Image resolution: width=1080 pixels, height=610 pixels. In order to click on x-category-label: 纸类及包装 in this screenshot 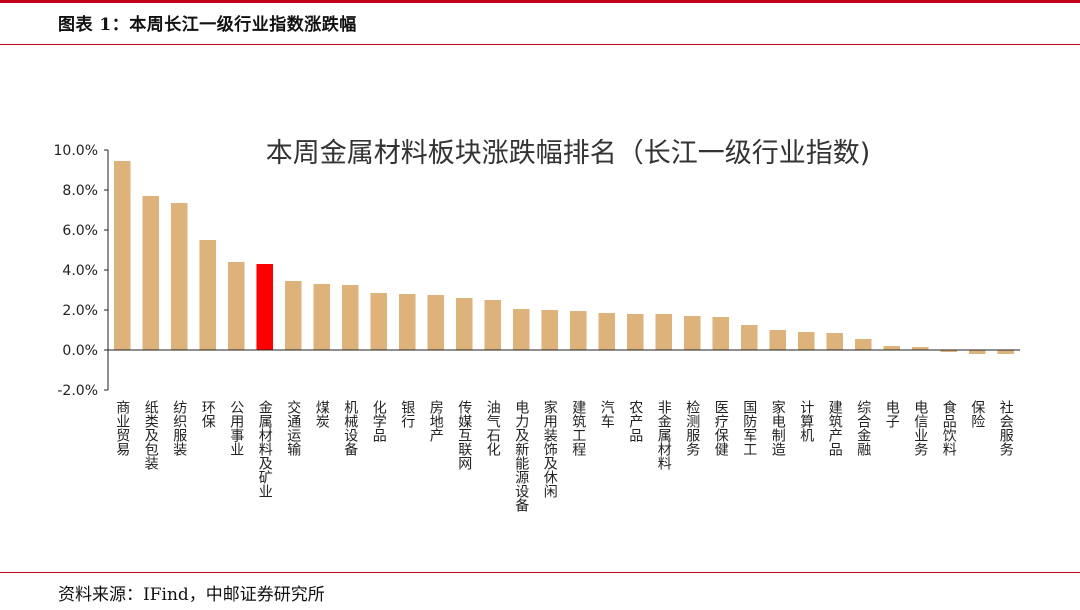, I will do `click(151, 435)`.